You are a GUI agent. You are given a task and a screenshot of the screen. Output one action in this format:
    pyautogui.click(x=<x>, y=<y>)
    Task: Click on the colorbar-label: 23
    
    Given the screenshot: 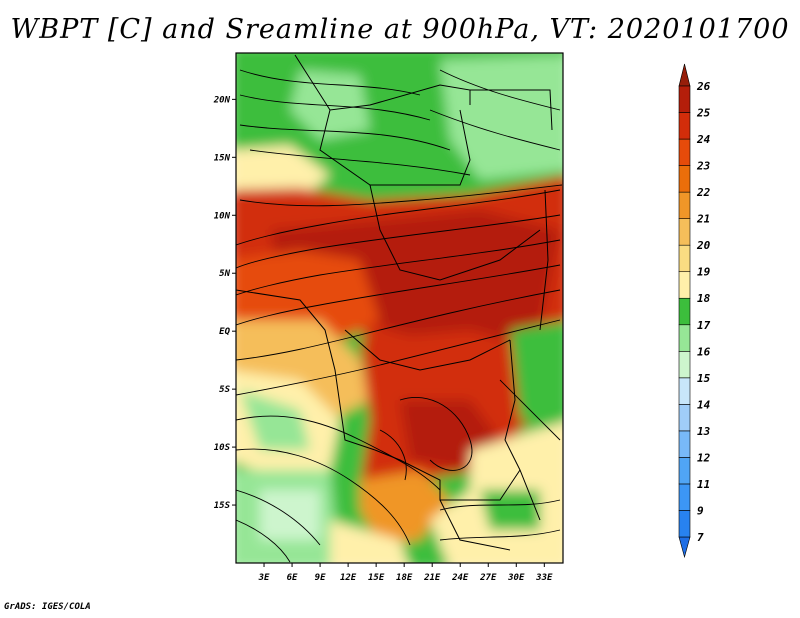 What is the action you would take?
    pyautogui.click(x=703, y=166)
    